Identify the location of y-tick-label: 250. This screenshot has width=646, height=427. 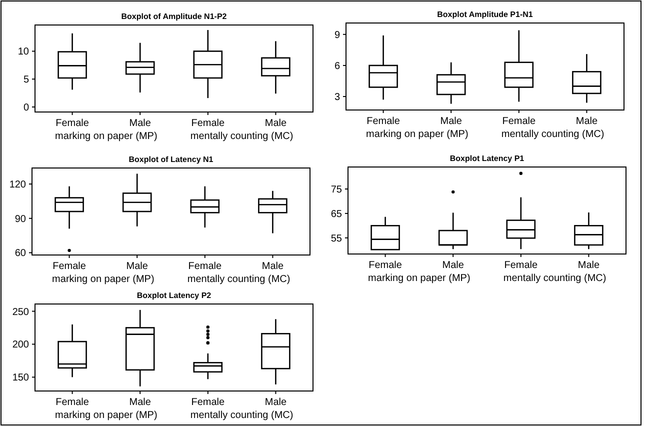
(21, 312).